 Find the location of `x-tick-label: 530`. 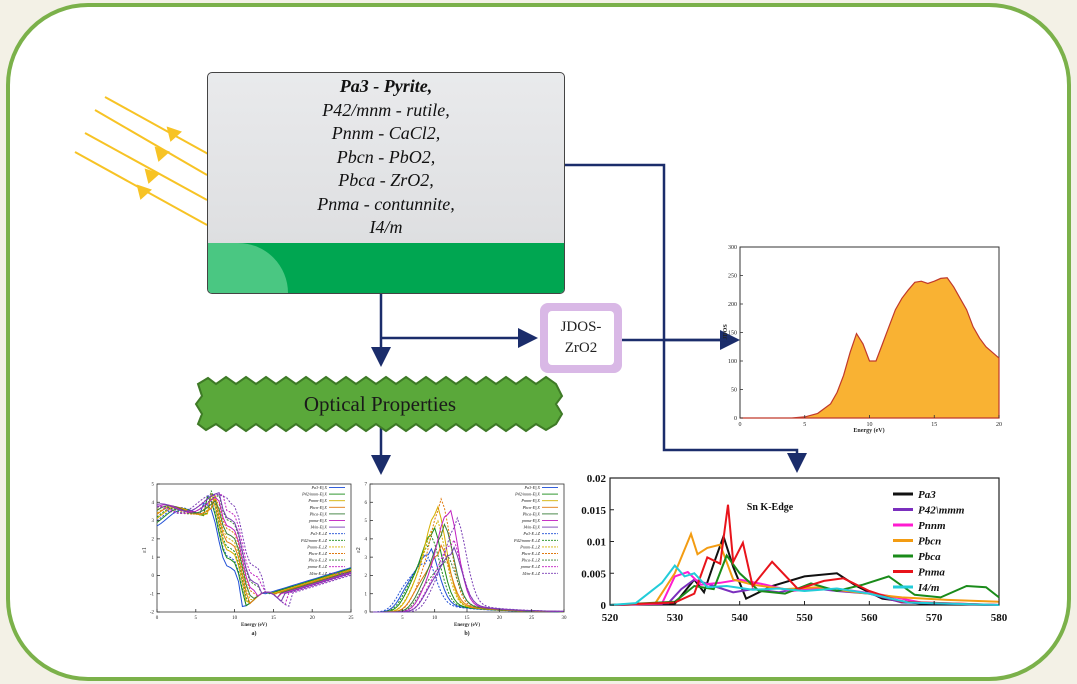

x-tick-label: 530 is located at coordinates (675, 618).